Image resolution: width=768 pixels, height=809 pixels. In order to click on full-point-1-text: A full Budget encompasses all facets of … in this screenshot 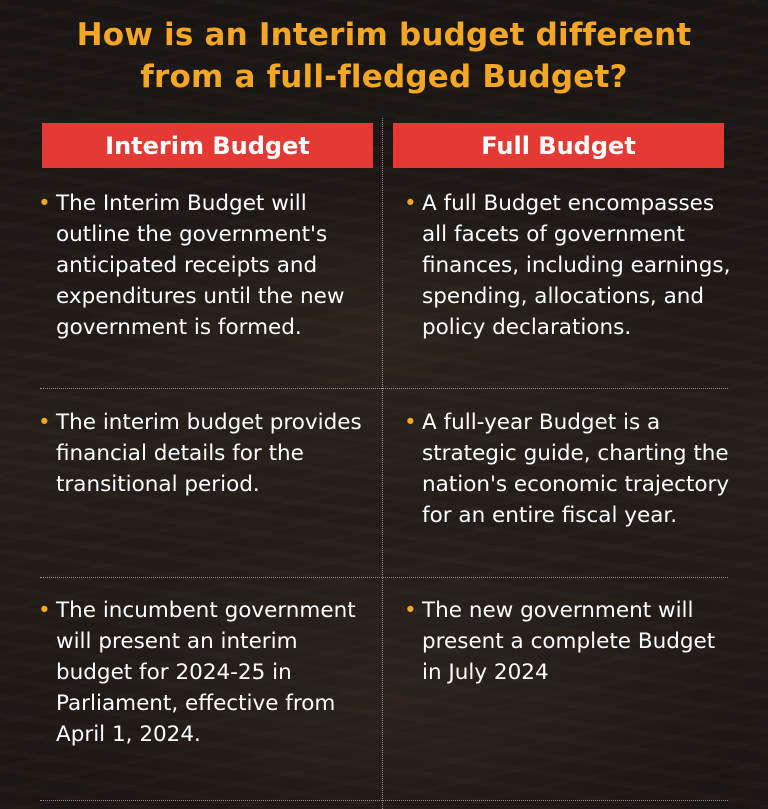, I will do `click(576, 265)`.